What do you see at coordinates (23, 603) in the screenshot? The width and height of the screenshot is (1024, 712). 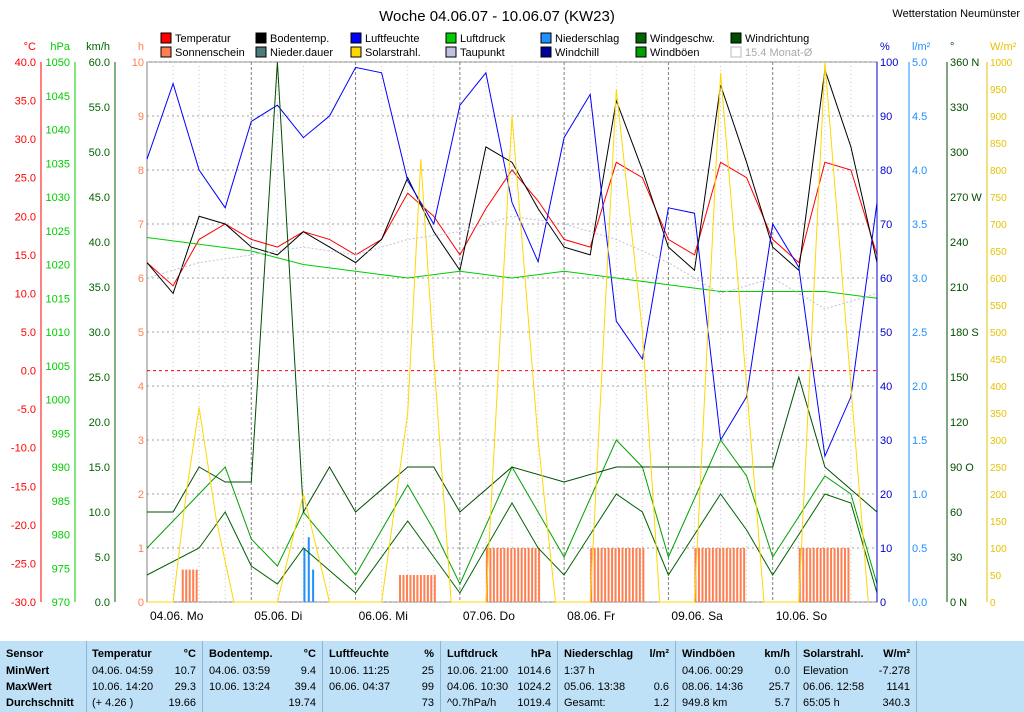 I see `axis-tick-temp: -30.0` at bounding box center [23, 603].